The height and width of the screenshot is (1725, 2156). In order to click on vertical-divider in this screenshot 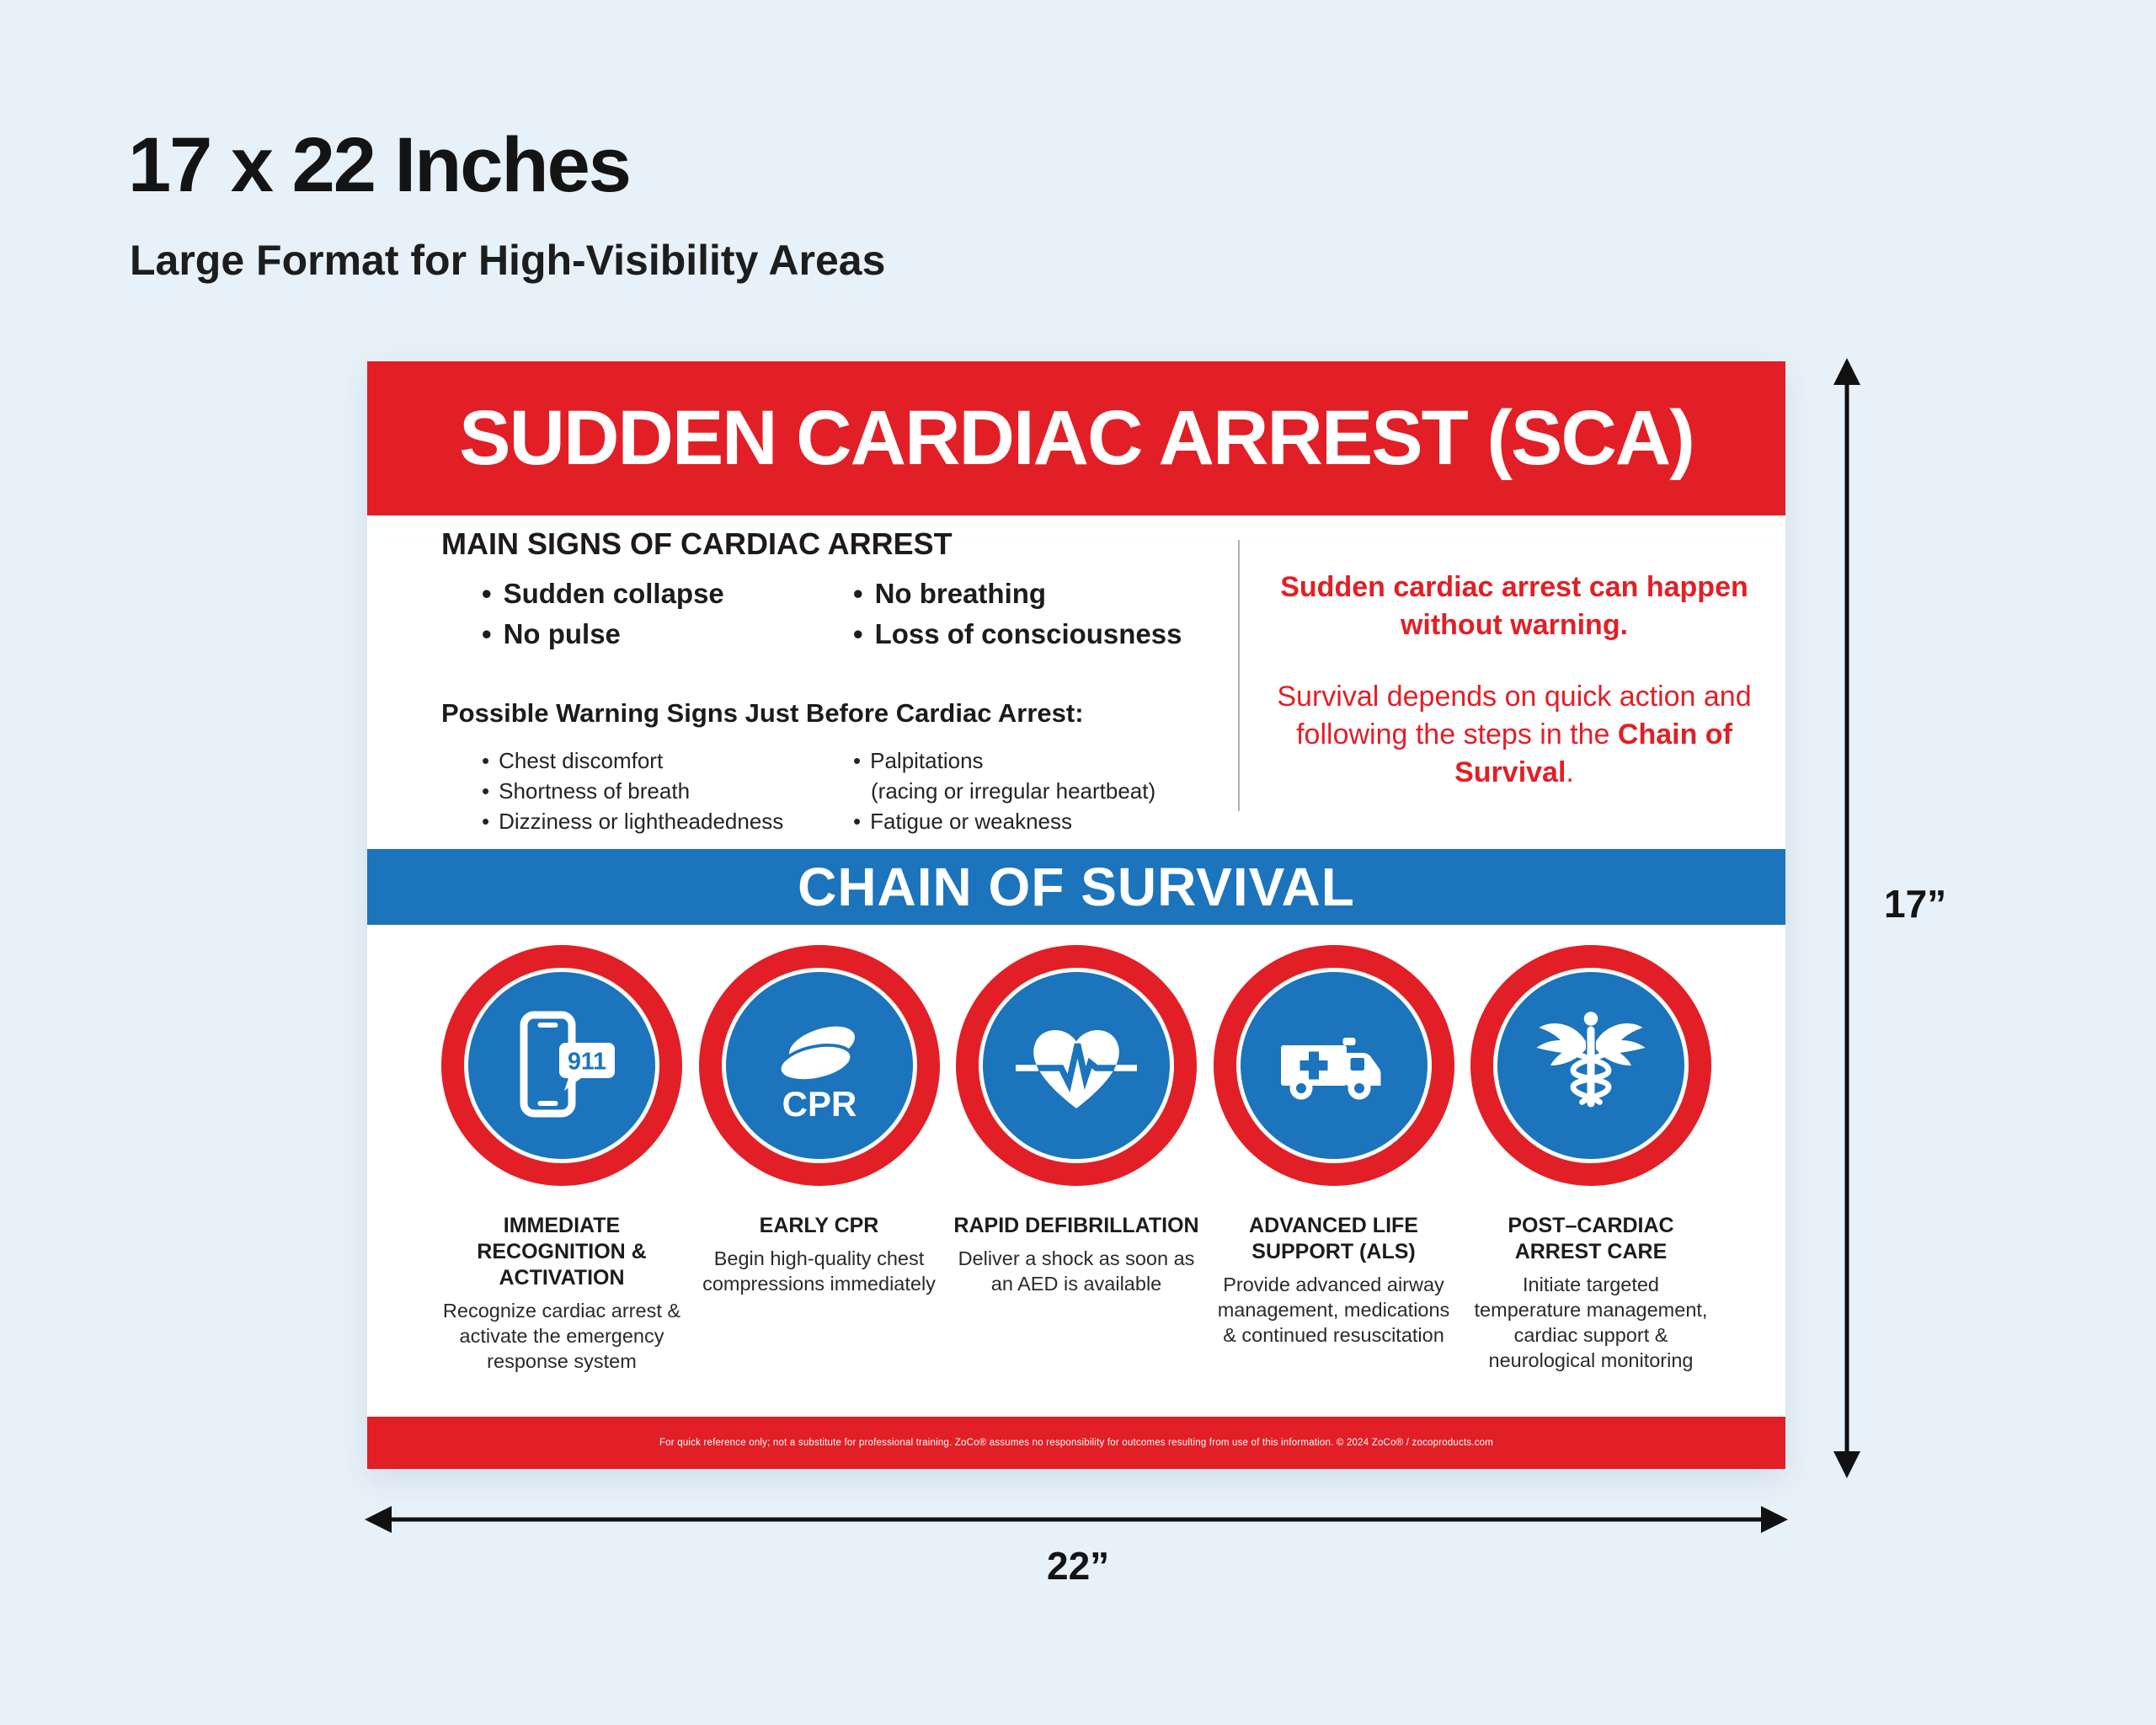, I will do `click(1239, 675)`.